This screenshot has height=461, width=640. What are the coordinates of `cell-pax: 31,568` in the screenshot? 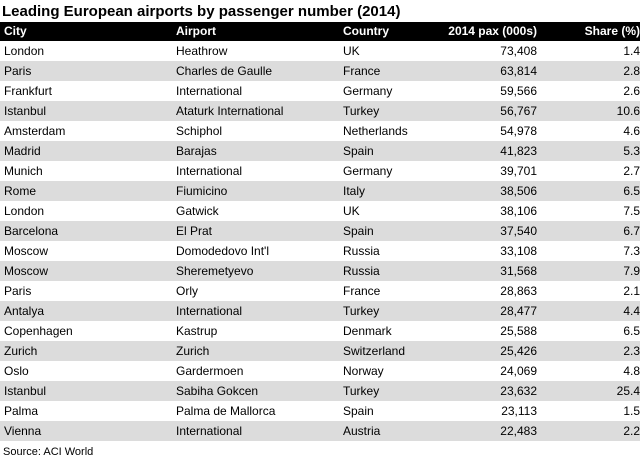 It's located at (518, 271).